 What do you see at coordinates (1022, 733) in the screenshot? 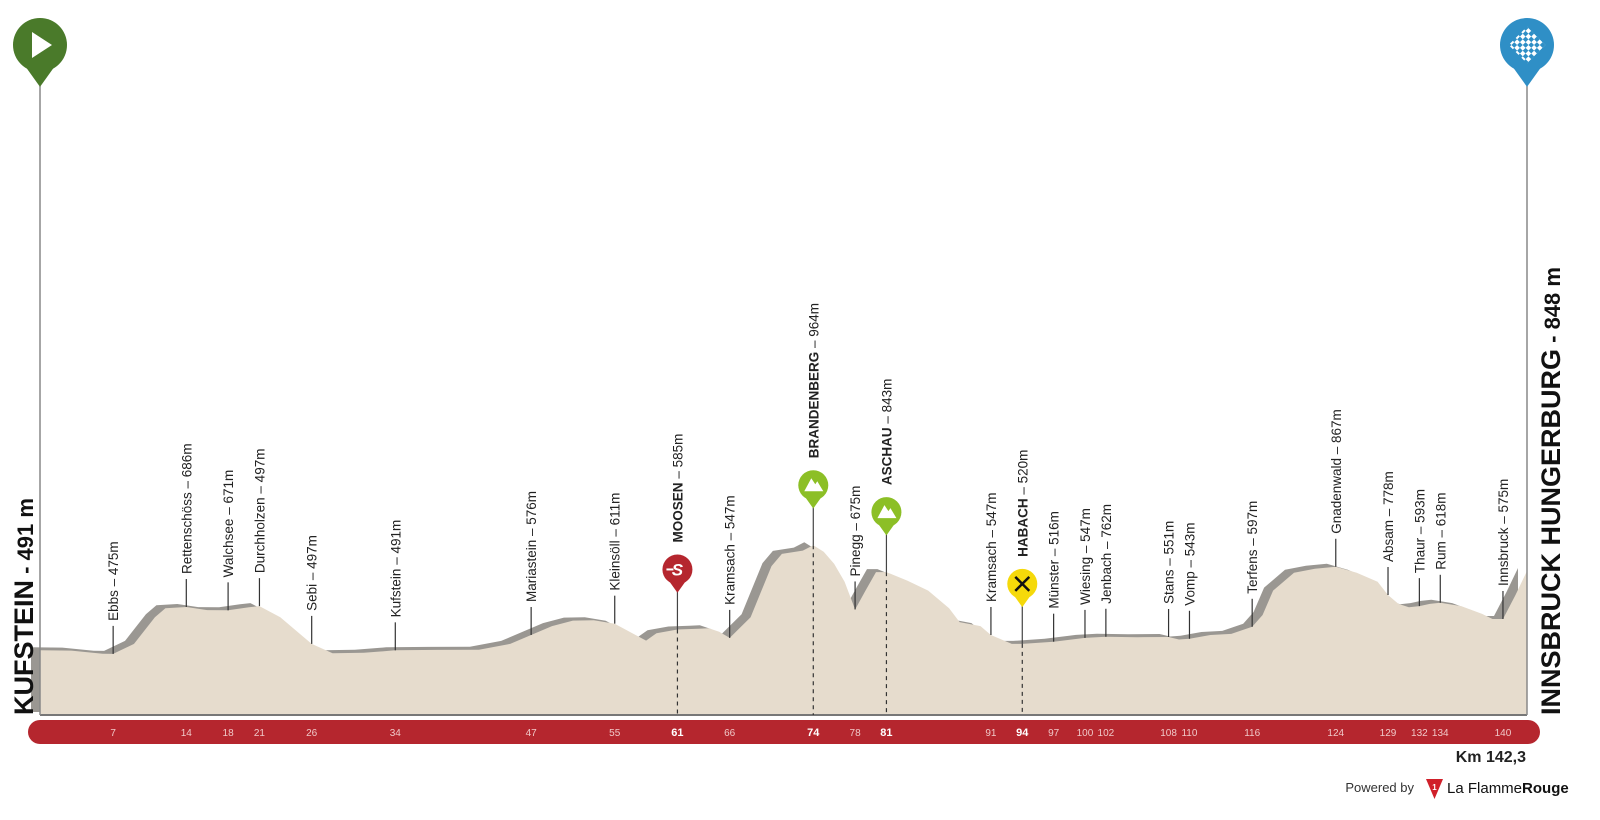
I see `km-tick-label: 94` at bounding box center [1022, 733].